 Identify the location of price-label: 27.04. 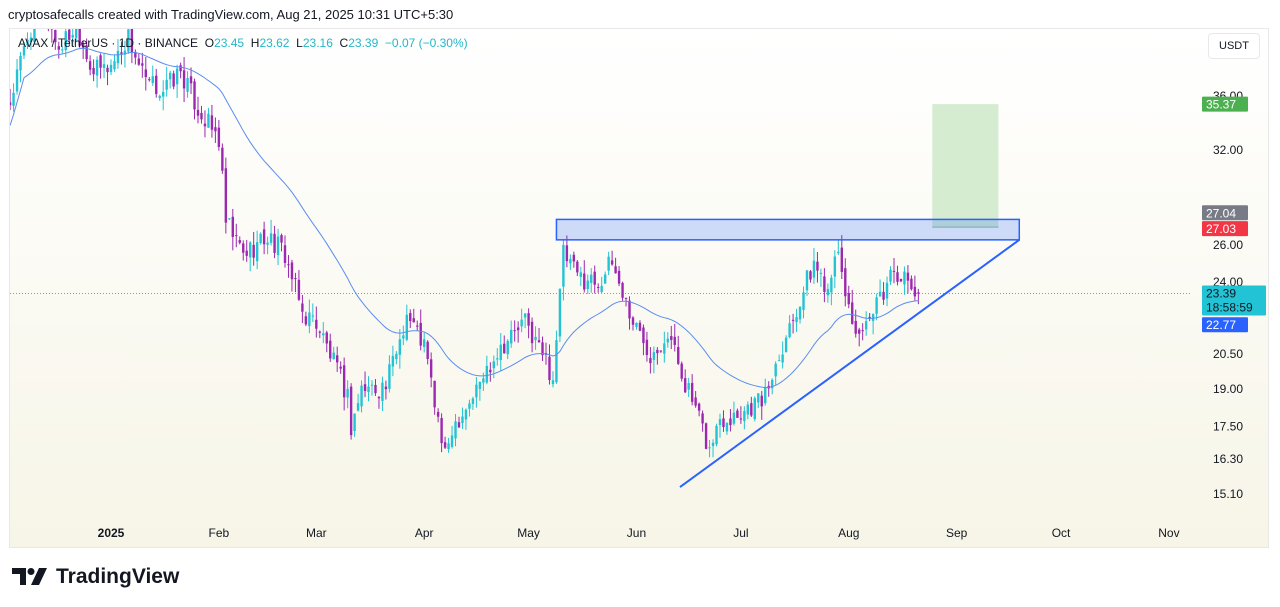
(1225, 213).